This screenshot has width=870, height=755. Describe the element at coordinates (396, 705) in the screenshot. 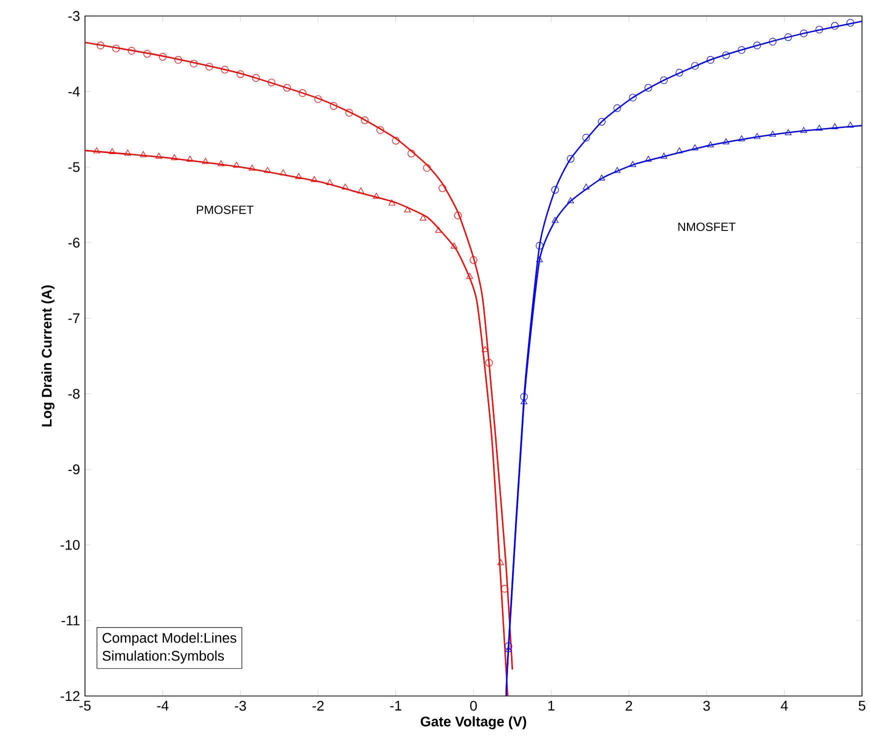

I see `x-tick-label: -1` at that location.